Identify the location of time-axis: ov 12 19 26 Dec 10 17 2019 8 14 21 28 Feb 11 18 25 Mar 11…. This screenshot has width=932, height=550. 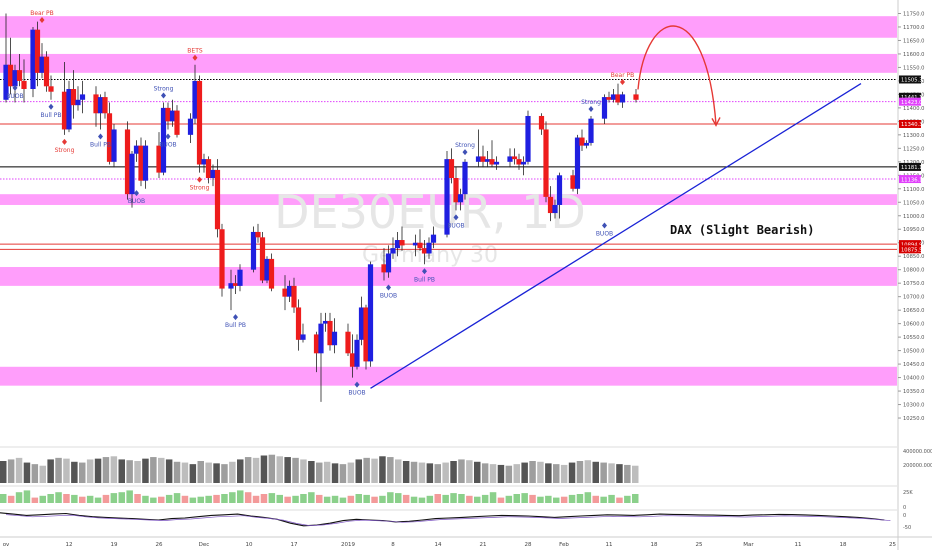
(466, 542).